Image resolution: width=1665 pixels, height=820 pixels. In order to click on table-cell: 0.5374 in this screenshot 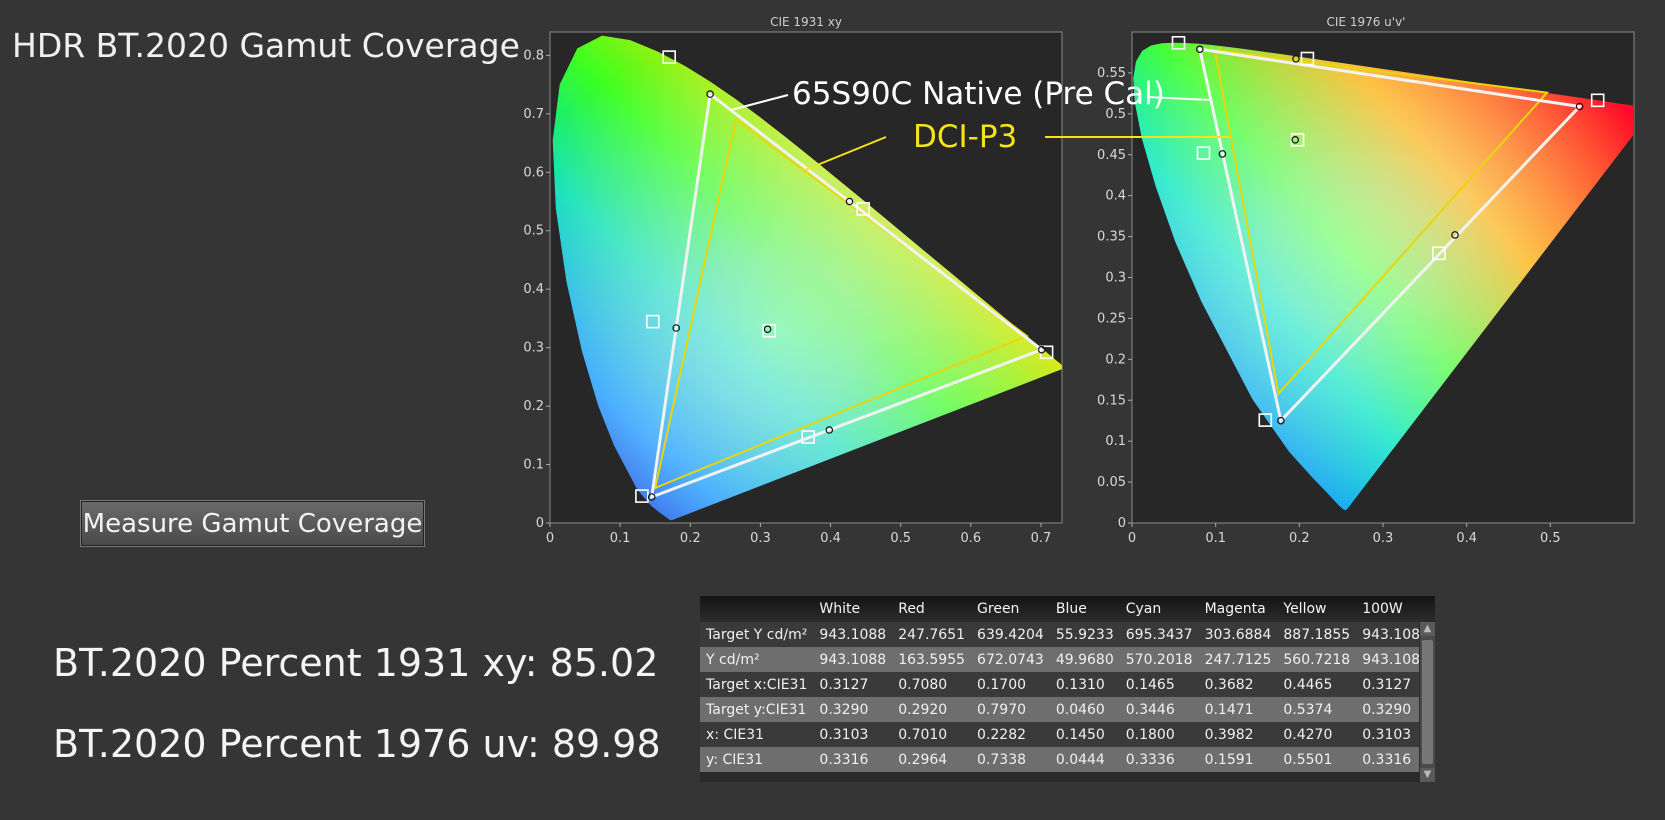, I will do `click(1317, 709)`.